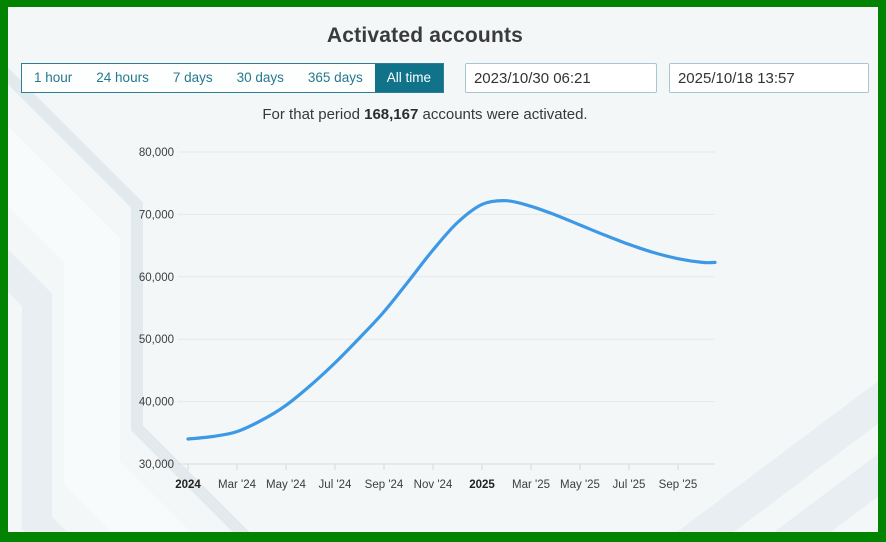 The image size is (886, 542). What do you see at coordinates (335, 78) in the screenshot?
I see `range-button-365-days: 365 days` at bounding box center [335, 78].